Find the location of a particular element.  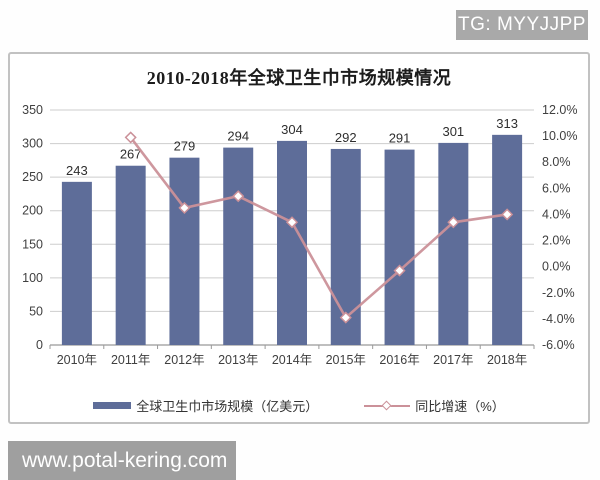

right-axis-tick-label: -6.0% is located at coordinates (558, 345).